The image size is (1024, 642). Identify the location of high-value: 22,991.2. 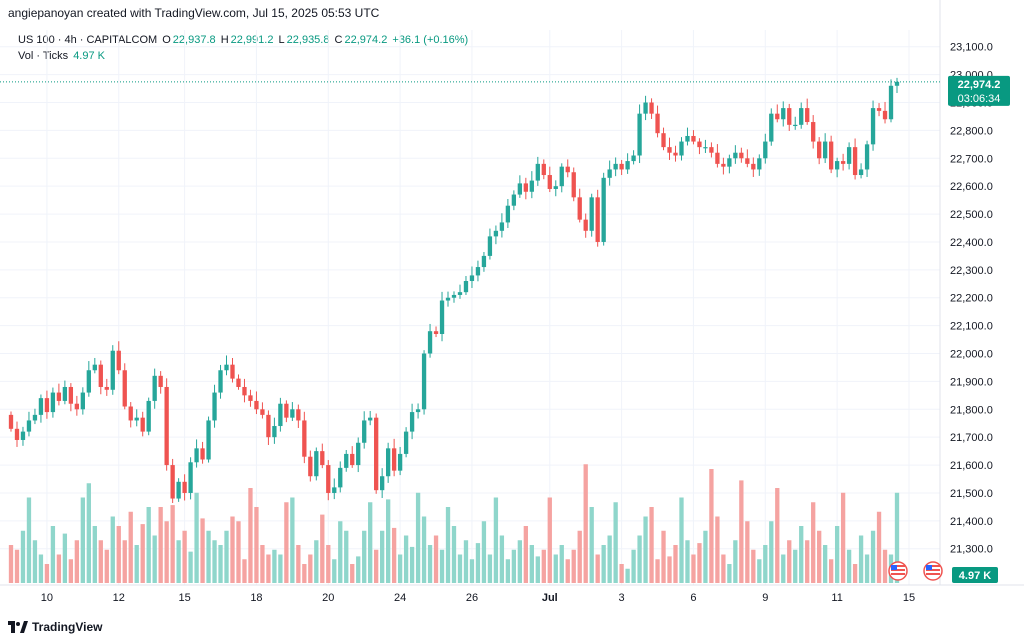
(252, 40).